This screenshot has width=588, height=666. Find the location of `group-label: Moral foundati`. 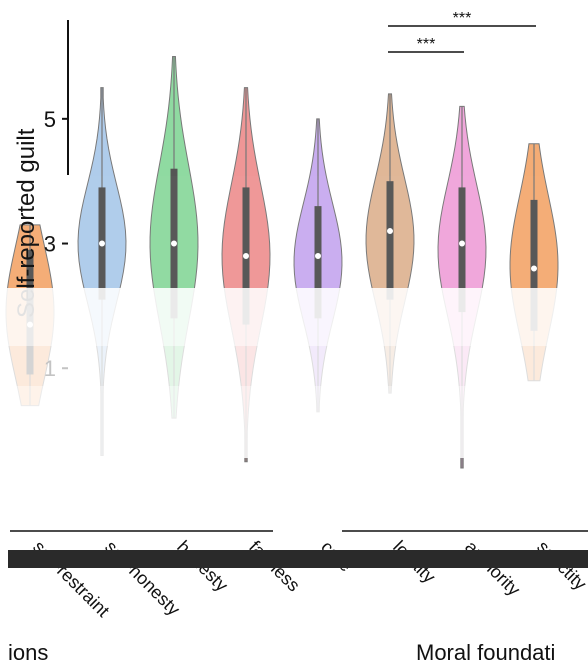

group-label: Moral foundati is located at coordinates (485, 652).